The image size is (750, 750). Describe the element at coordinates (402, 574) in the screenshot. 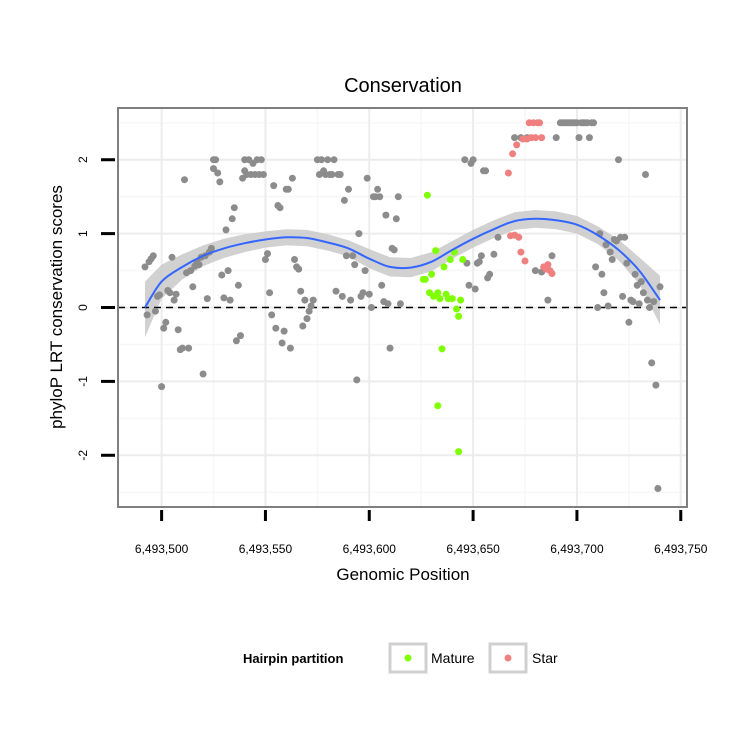

I see `x-axis-title: Genomic Position` at that location.